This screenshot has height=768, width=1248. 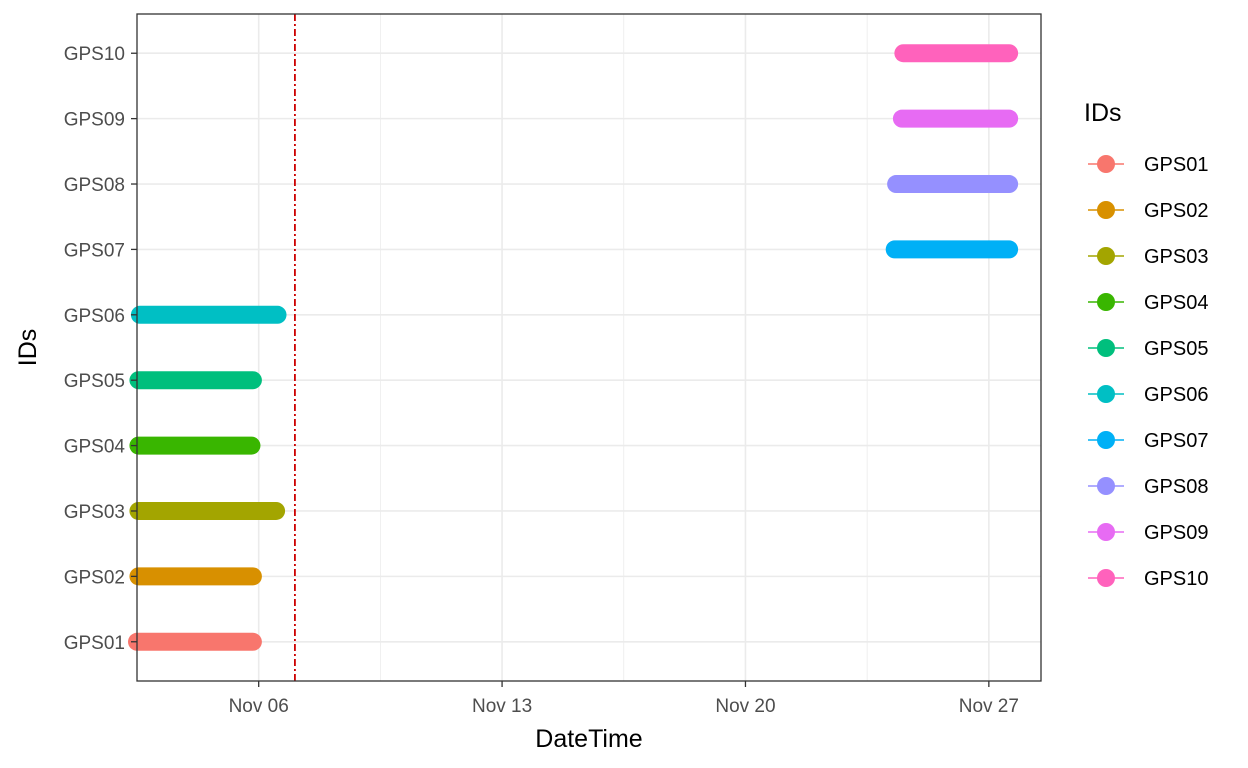 I want to click on y-tick-label-gps07: GPS07, so click(x=94, y=250).